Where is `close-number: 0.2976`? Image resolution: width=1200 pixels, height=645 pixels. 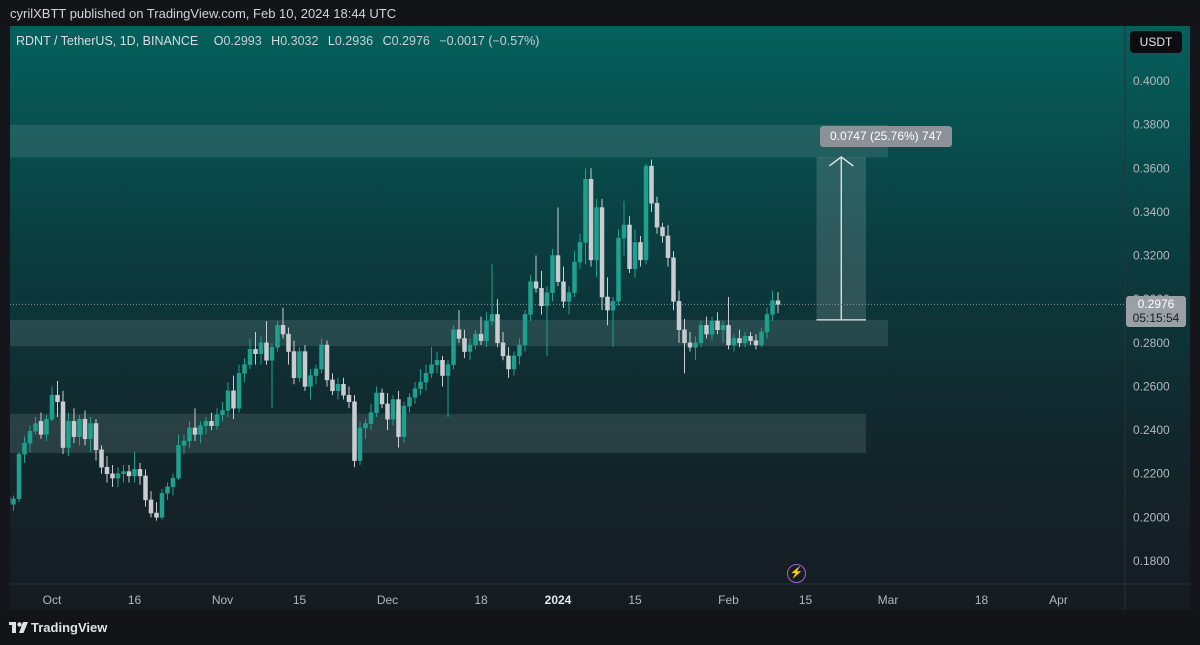 close-number: 0.2976 is located at coordinates (410, 41).